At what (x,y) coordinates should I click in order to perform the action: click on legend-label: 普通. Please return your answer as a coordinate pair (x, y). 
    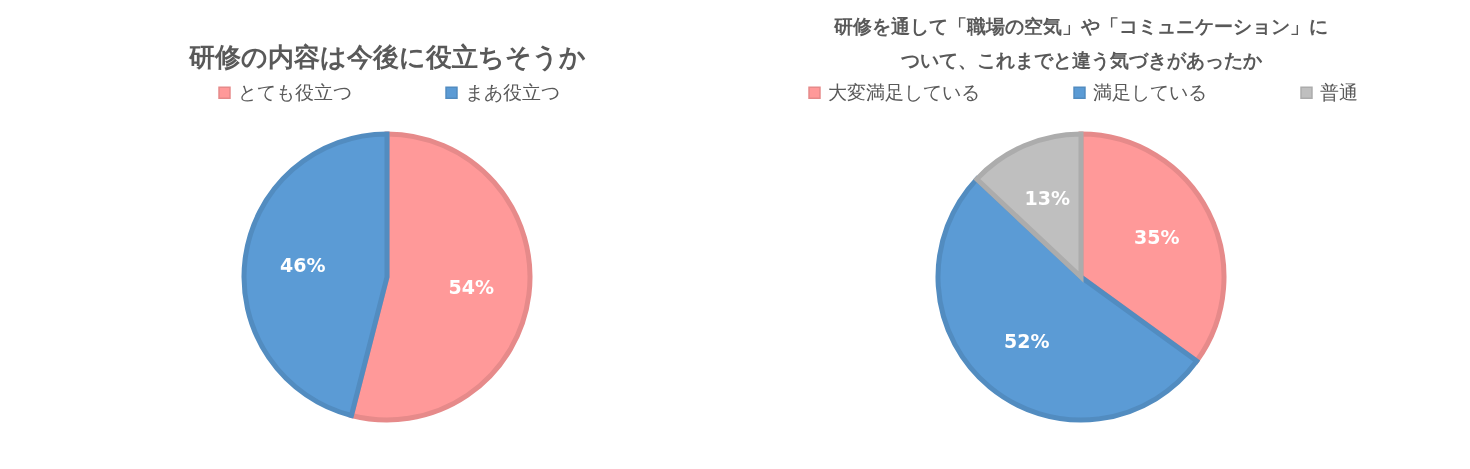
    Looking at the image, I should click on (1339, 91).